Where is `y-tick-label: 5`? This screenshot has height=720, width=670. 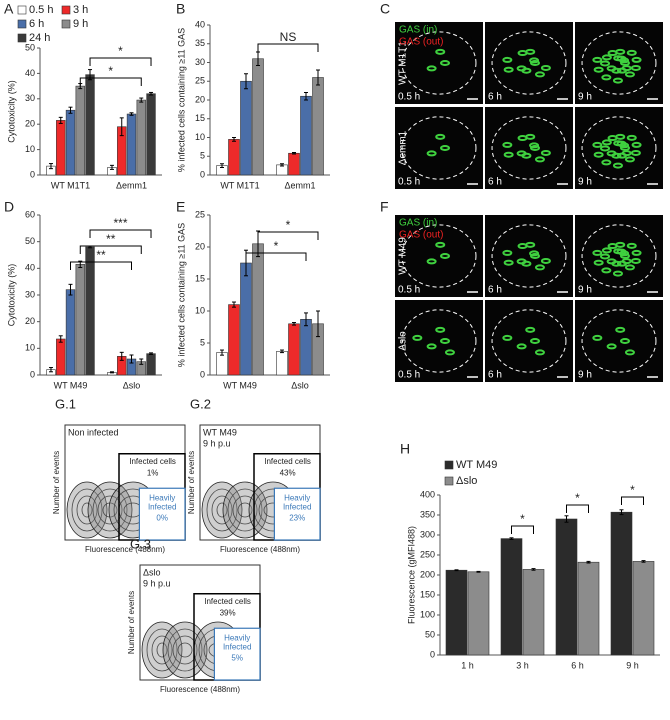
y-tick-label: 5 is located at coordinates (202, 342).